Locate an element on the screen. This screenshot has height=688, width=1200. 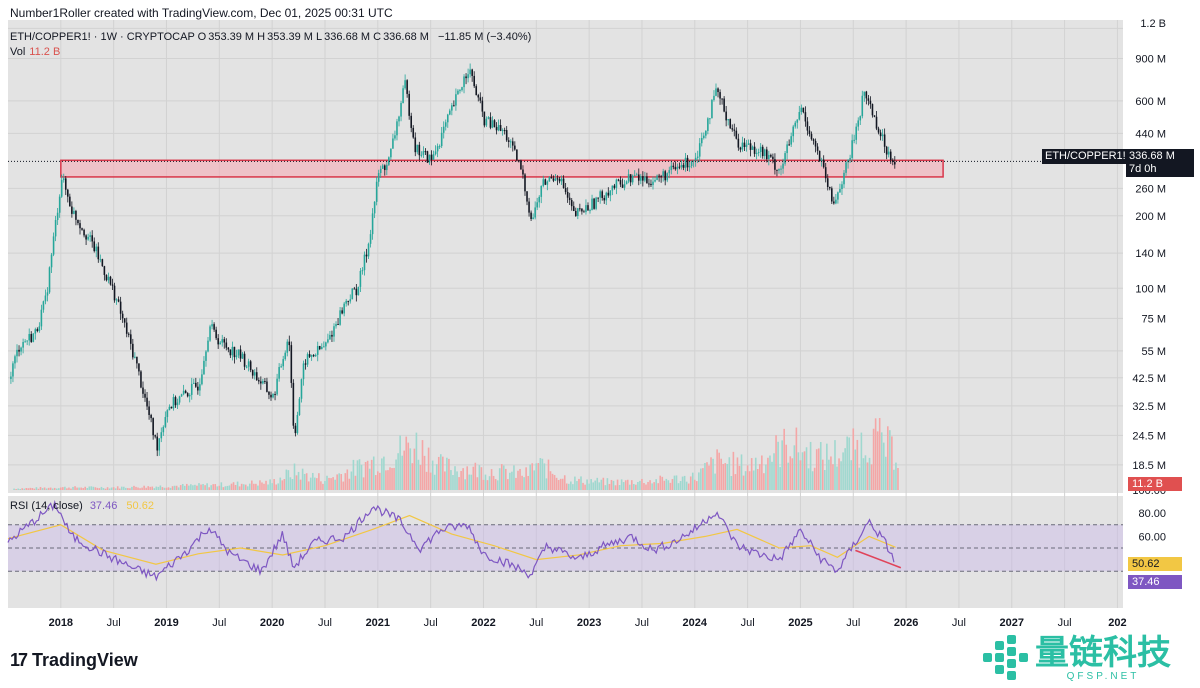
high-value: 353.39 M is located at coordinates (290, 37).